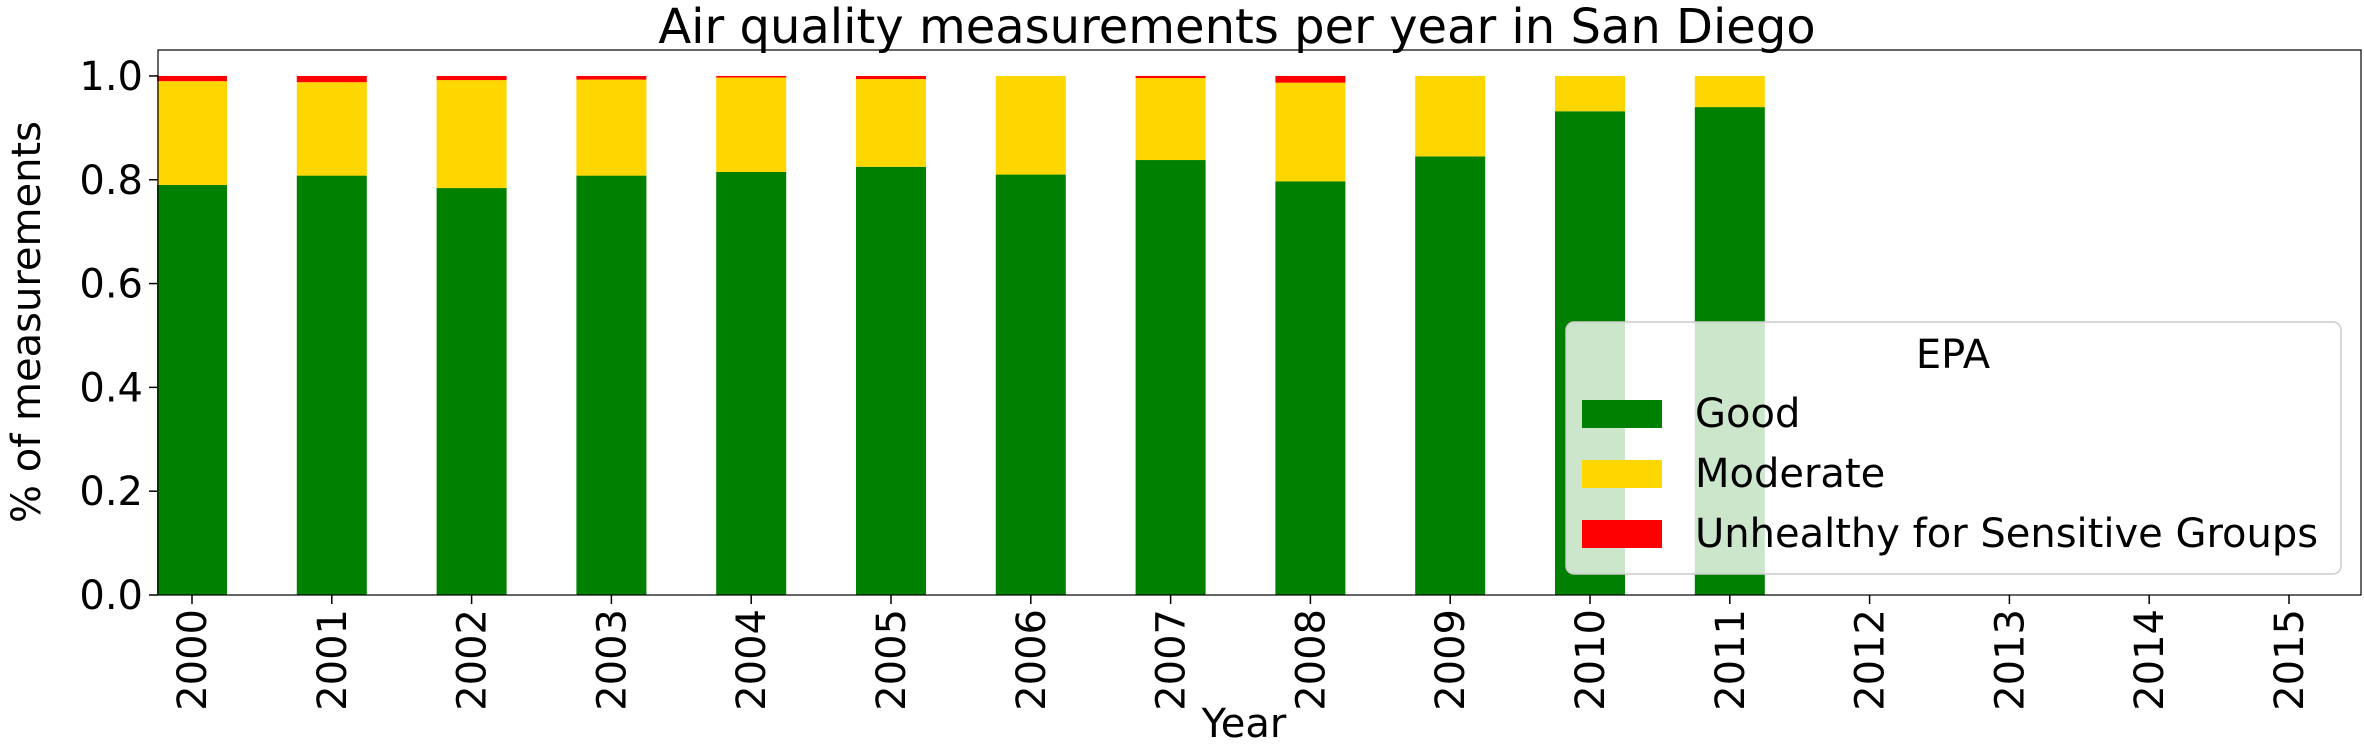 The width and height of the screenshot is (2364, 753). I want to click on x-axis-label: Year, so click(1244, 724).